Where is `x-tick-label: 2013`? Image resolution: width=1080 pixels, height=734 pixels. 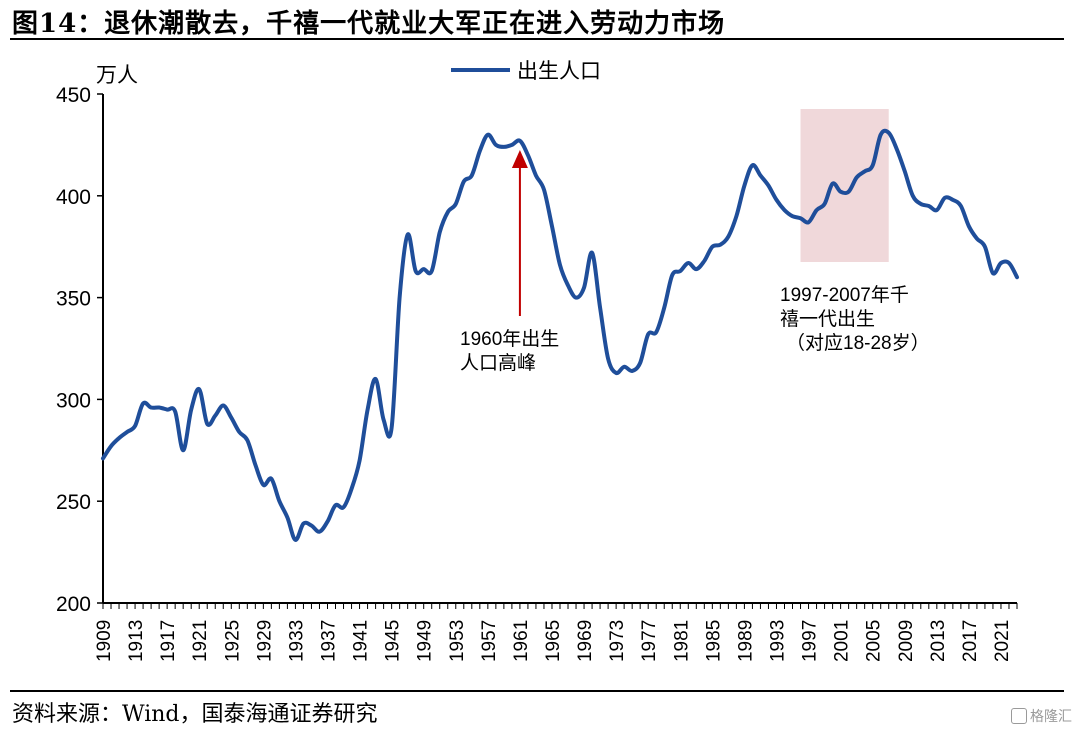 x-tick-label: 2013 is located at coordinates (938, 641).